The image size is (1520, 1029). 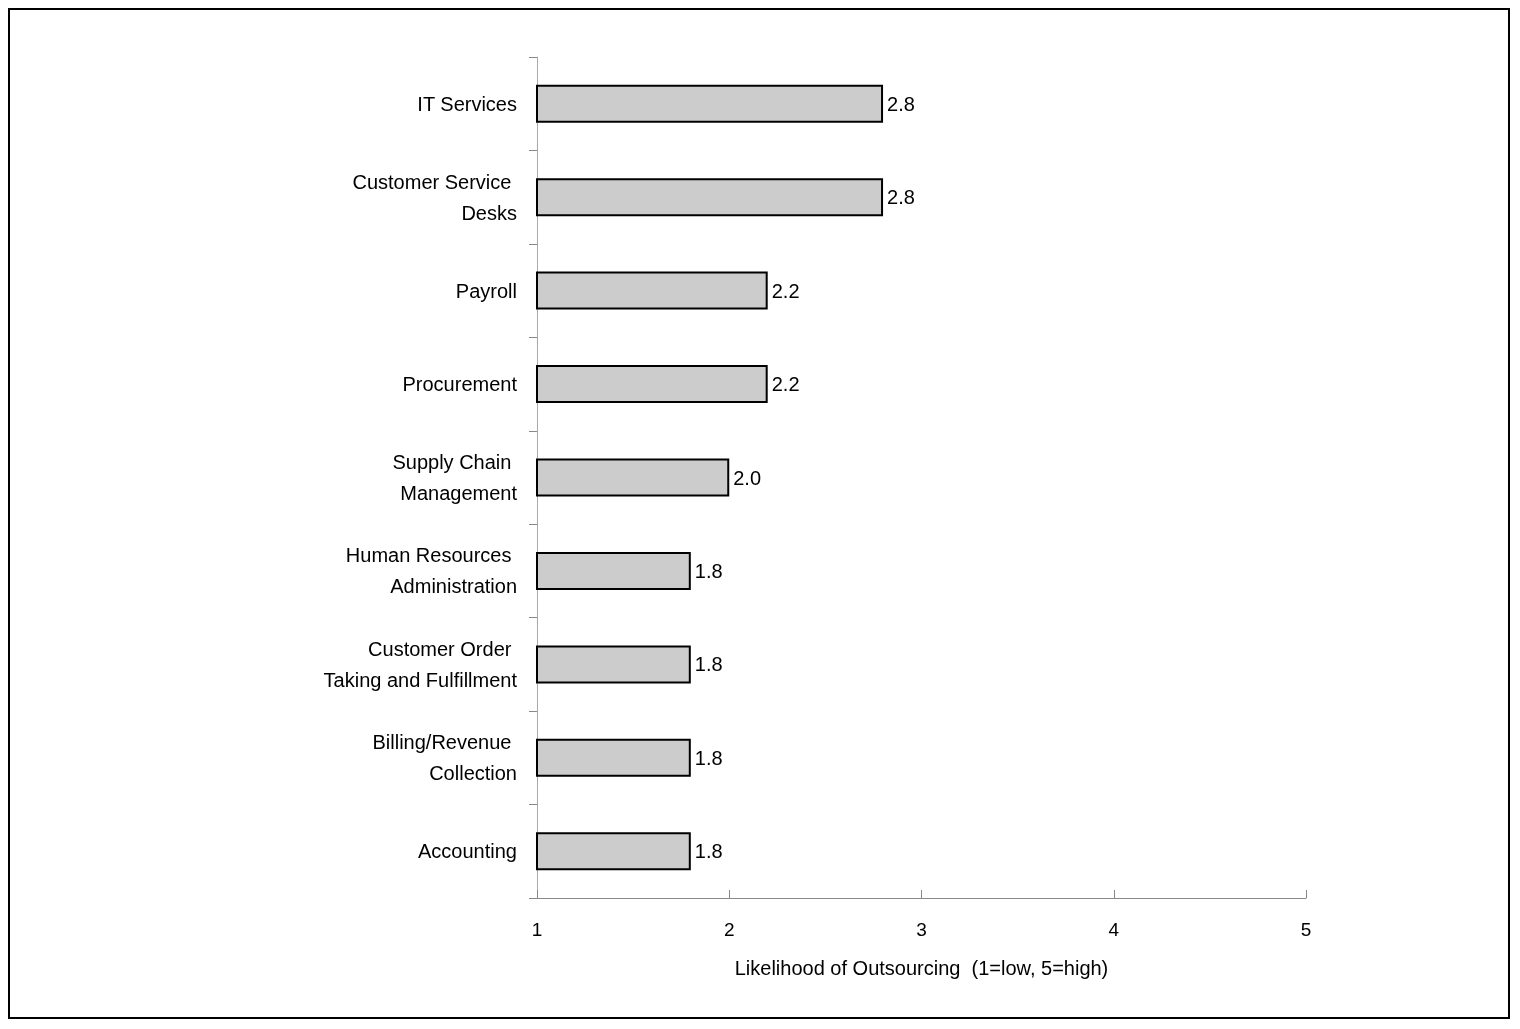 What do you see at coordinates (1306, 929) in the screenshot?
I see `x-tick-label: 5` at bounding box center [1306, 929].